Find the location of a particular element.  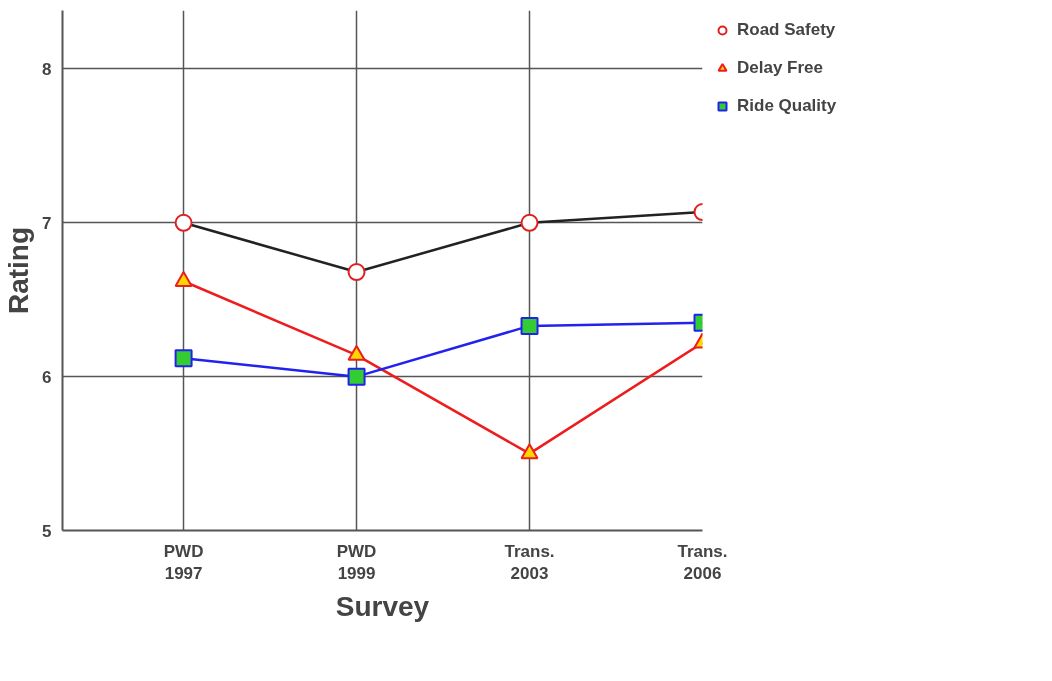

legend-label: Delay Free is located at coordinates (780, 68).